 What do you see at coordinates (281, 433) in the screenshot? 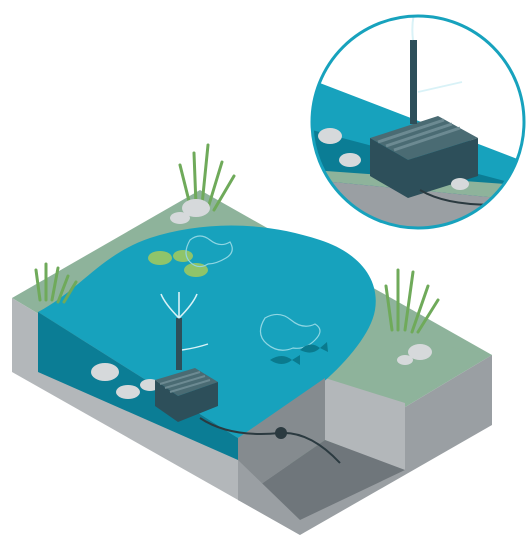
I see `cable-gland` at bounding box center [281, 433].